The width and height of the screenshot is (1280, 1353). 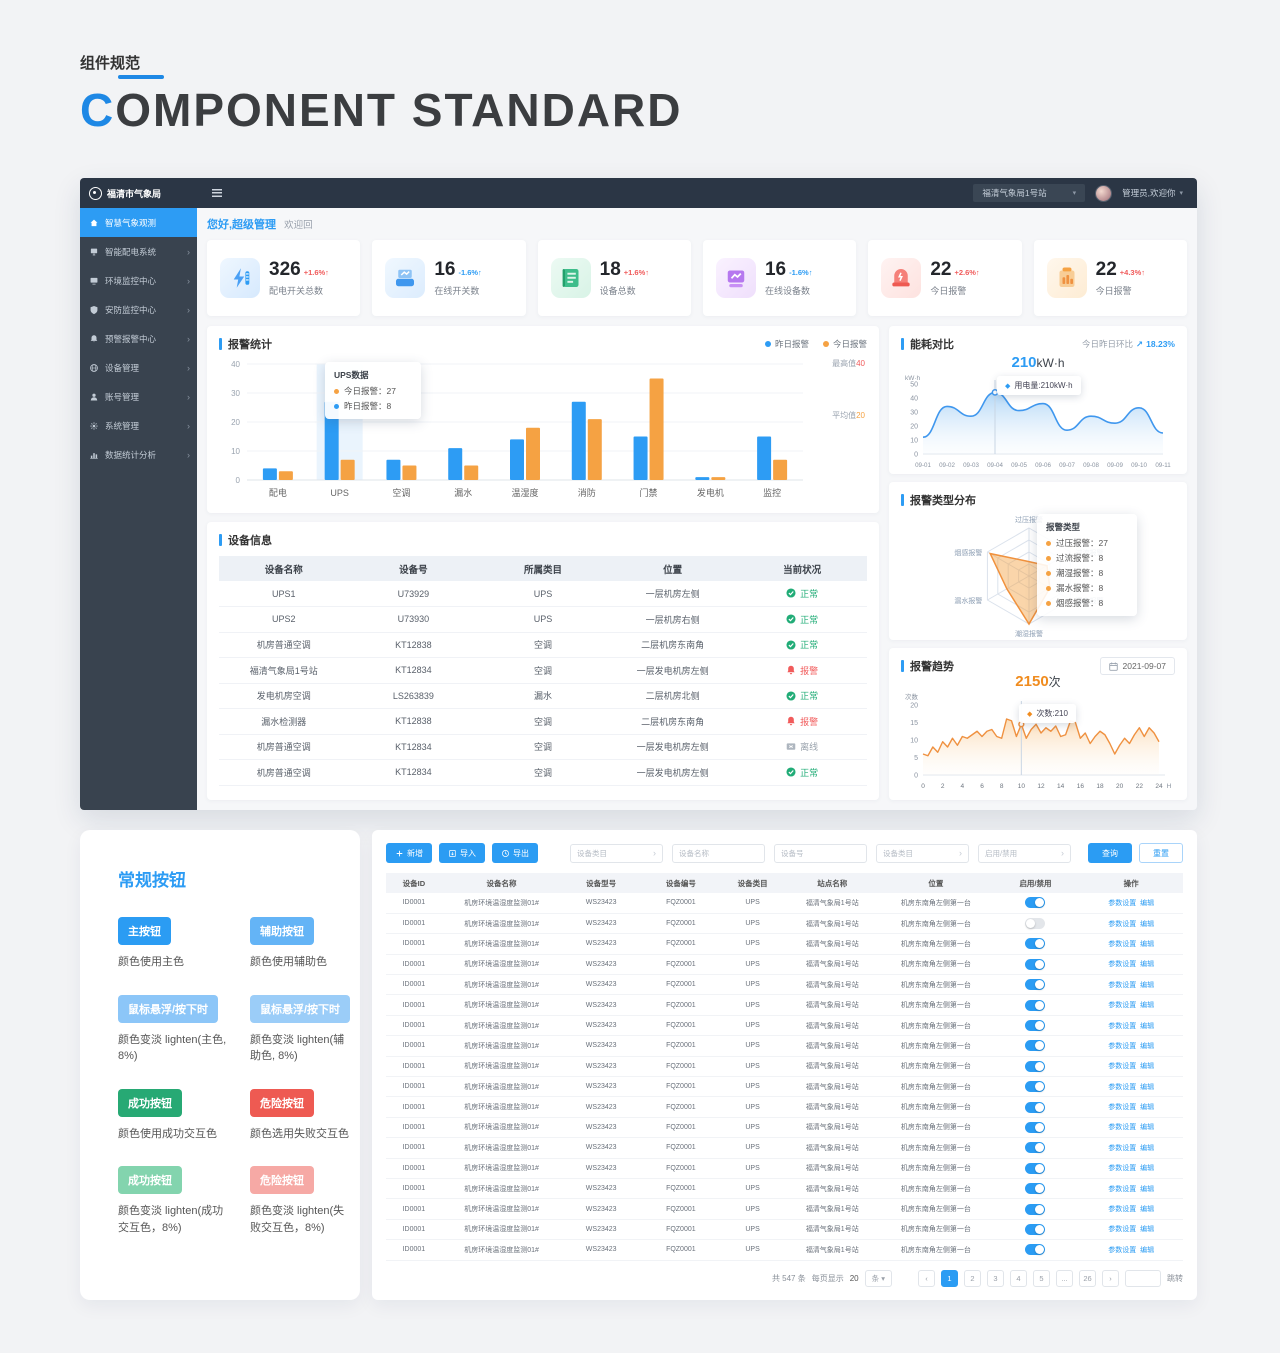 What do you see at coordinates (138, 222) in the screenshot?
I see `sidebar-item: 智慧气象观测` at bounding box center [138, 222].